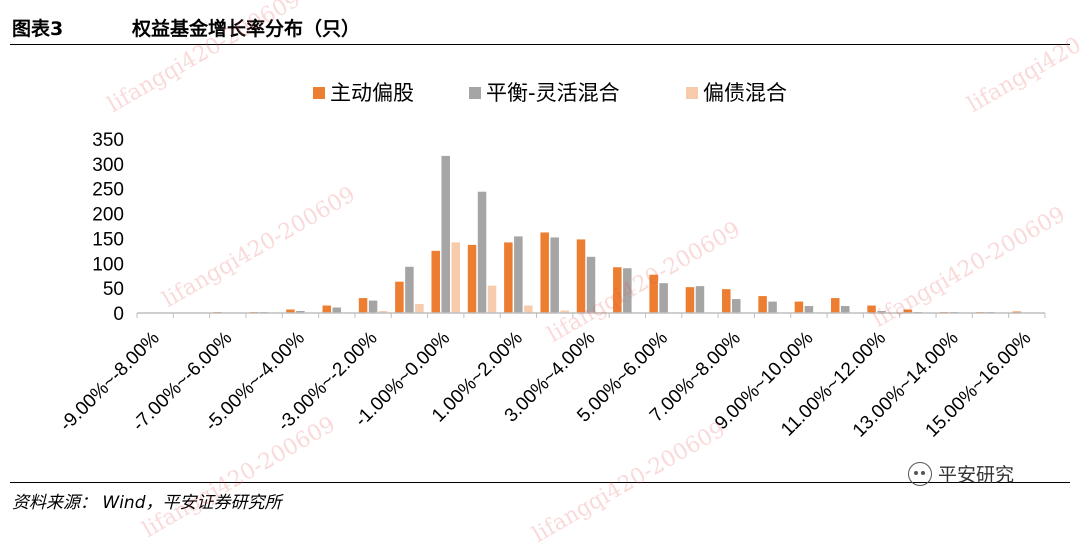 Image resolution: width=1080 pixels, height=548 pixels. What do you see at coordinates (108, 239) in the screenshot?
I see `y-tick-label: 150` at bounding box center [108, 239].